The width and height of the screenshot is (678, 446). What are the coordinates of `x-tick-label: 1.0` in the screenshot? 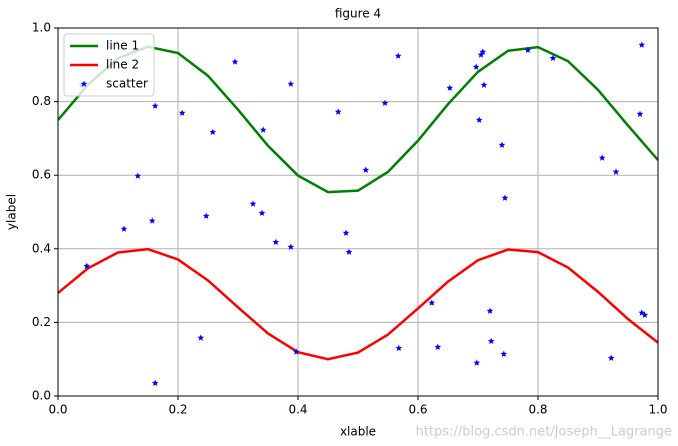 It's located at (657, 410).